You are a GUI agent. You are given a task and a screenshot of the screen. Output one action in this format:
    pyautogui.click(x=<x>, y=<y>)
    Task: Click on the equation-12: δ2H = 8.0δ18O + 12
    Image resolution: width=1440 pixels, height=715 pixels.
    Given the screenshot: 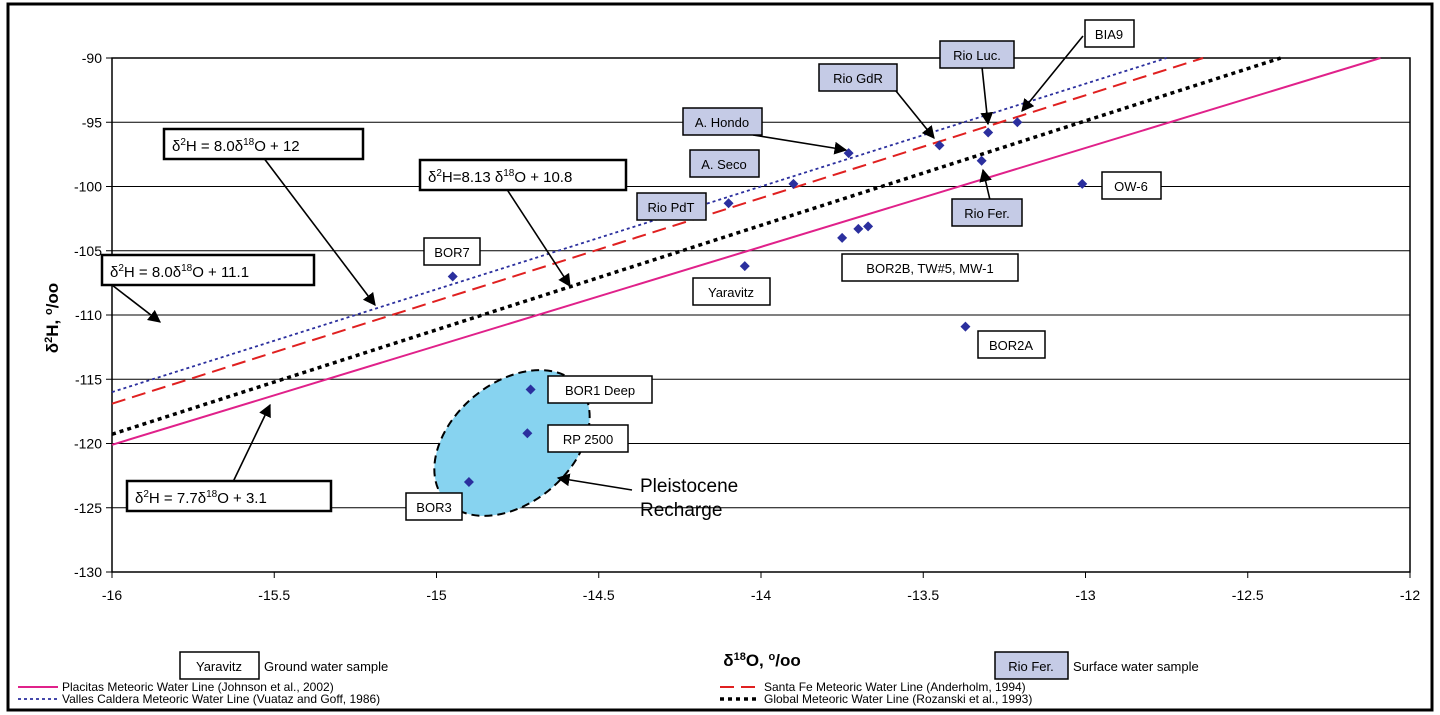 What is the action you would take?
    pyautogui.click(x=236, y=146)
    